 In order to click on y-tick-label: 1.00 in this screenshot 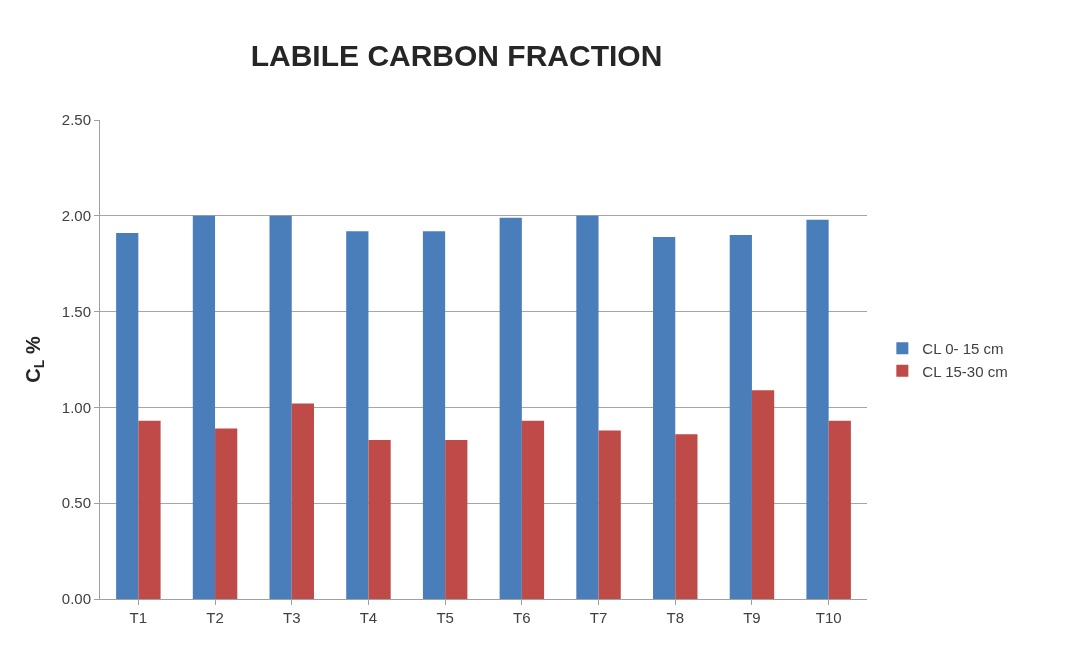, I will do `click(76, 407)`.